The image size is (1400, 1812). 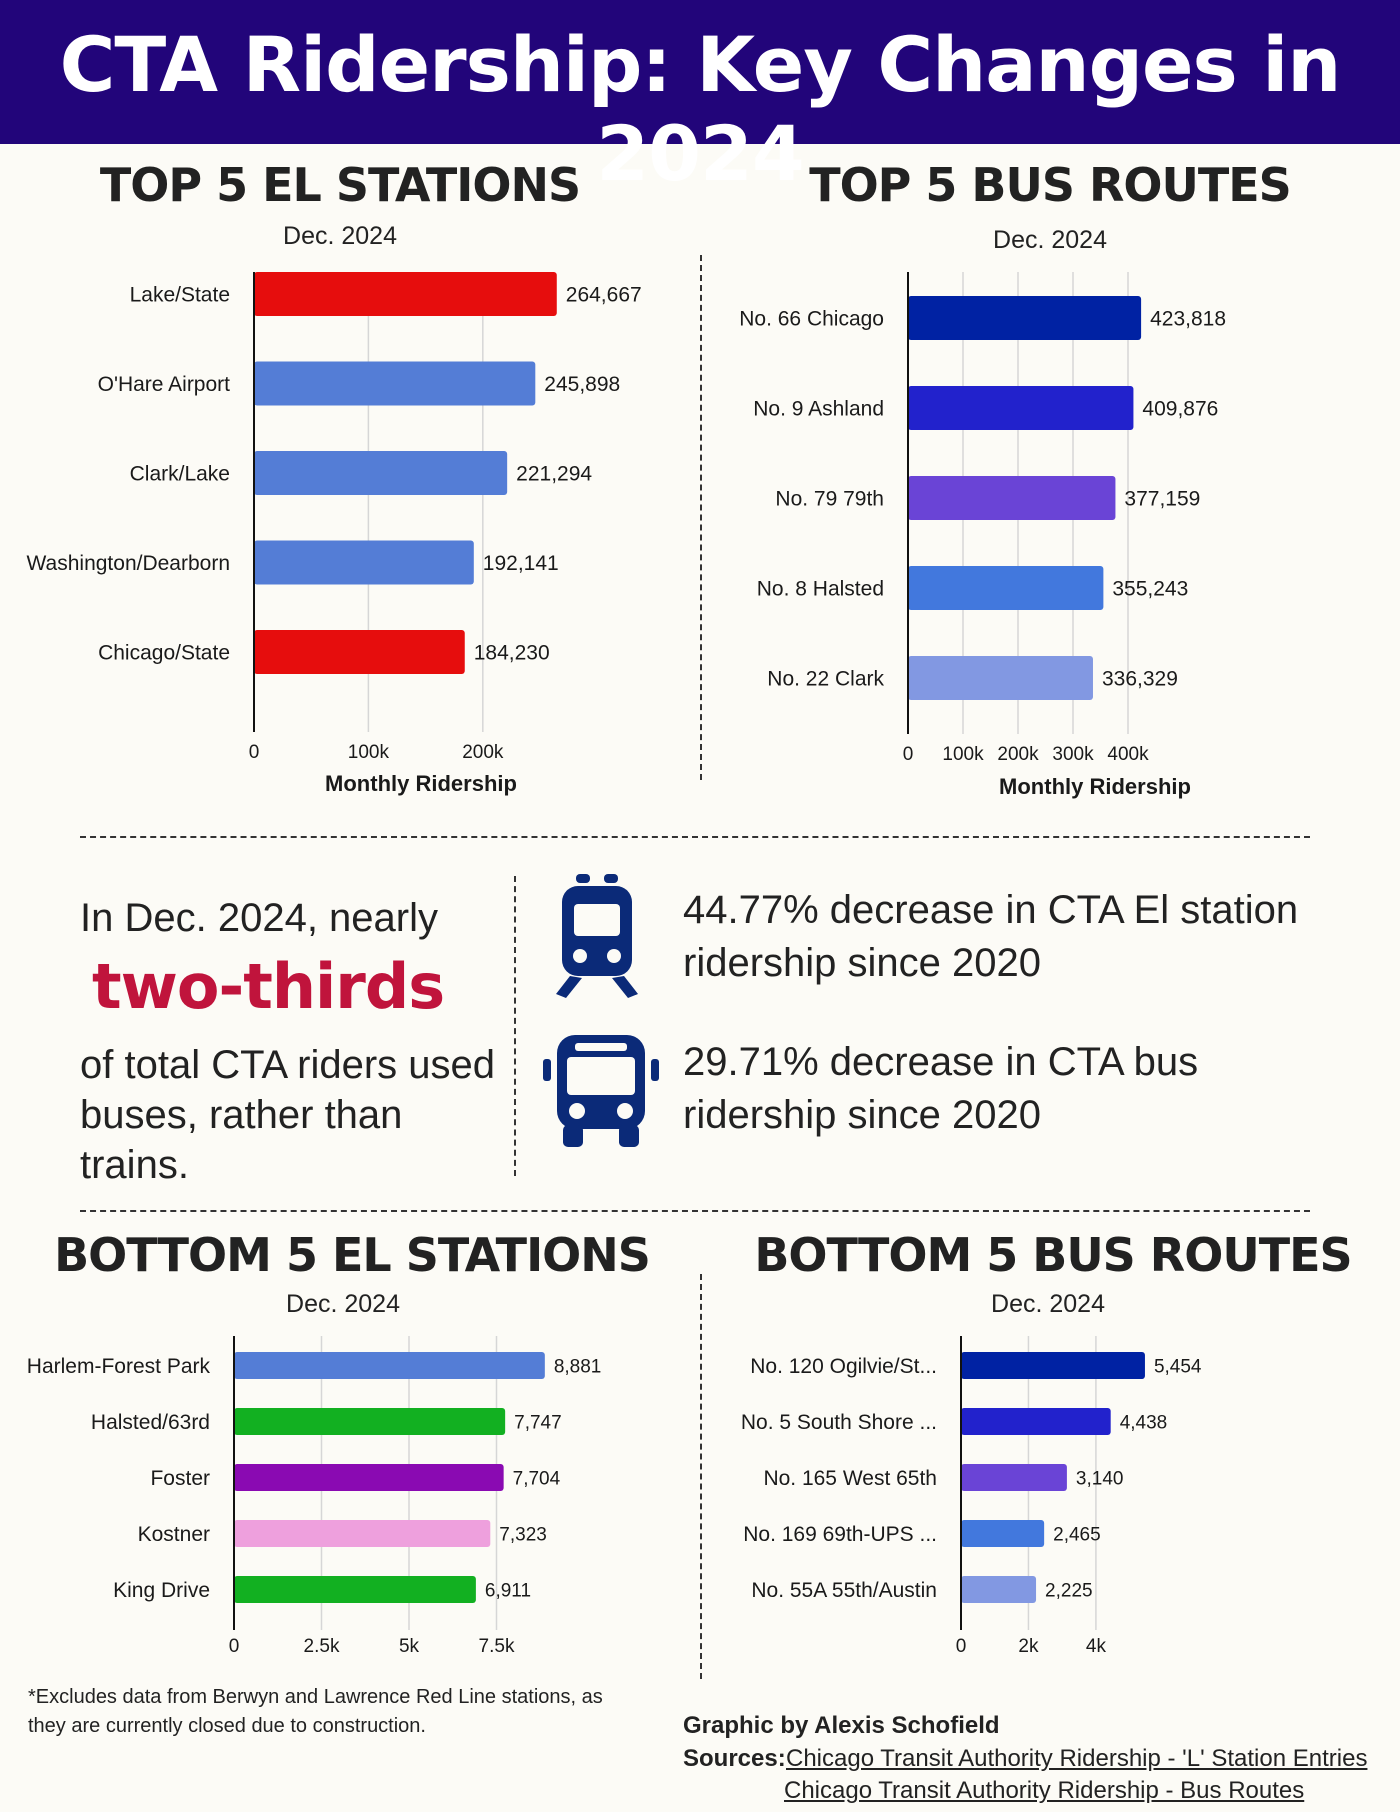 I want to click on top_bus-tick-label: 300k, so click(x=1073, y=754).